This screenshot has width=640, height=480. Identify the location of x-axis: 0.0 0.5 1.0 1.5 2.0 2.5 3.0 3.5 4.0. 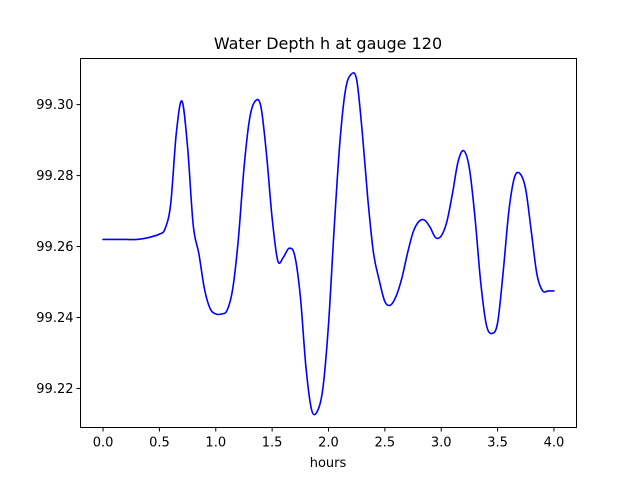
(329, 439).